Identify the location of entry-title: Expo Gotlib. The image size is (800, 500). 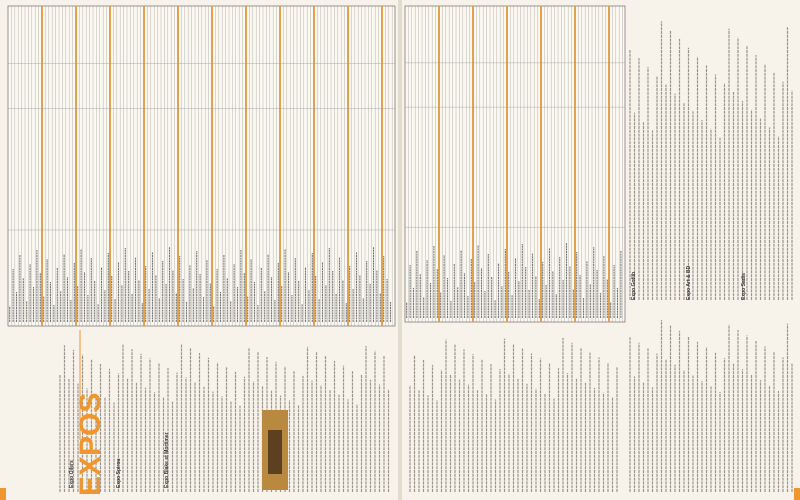
(634, 286).